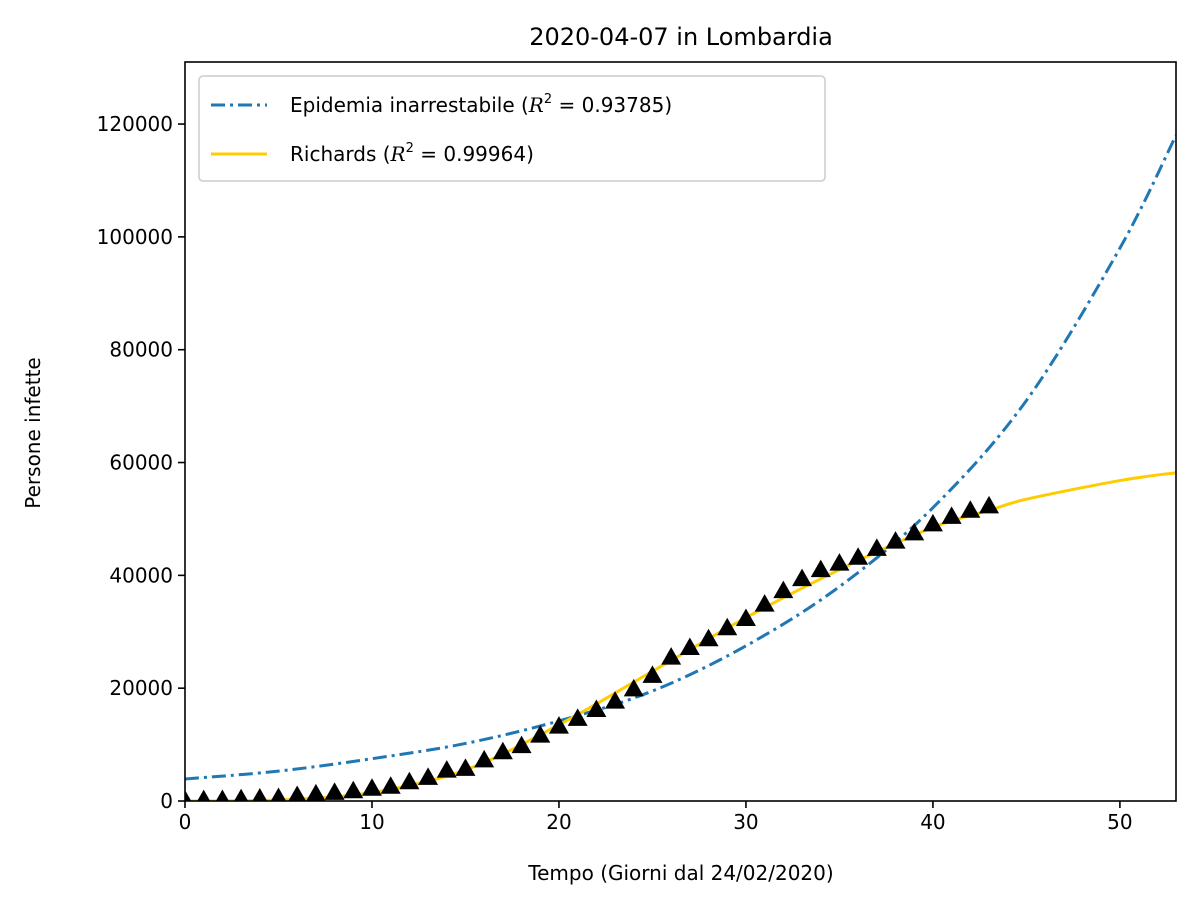 The width and height of the screenshot is (1196, 912). Describe the element at coordinates (412, 153) in the screenshot. I see `legend-label-richards: Richards (R2 = 0.99964)` at that location.